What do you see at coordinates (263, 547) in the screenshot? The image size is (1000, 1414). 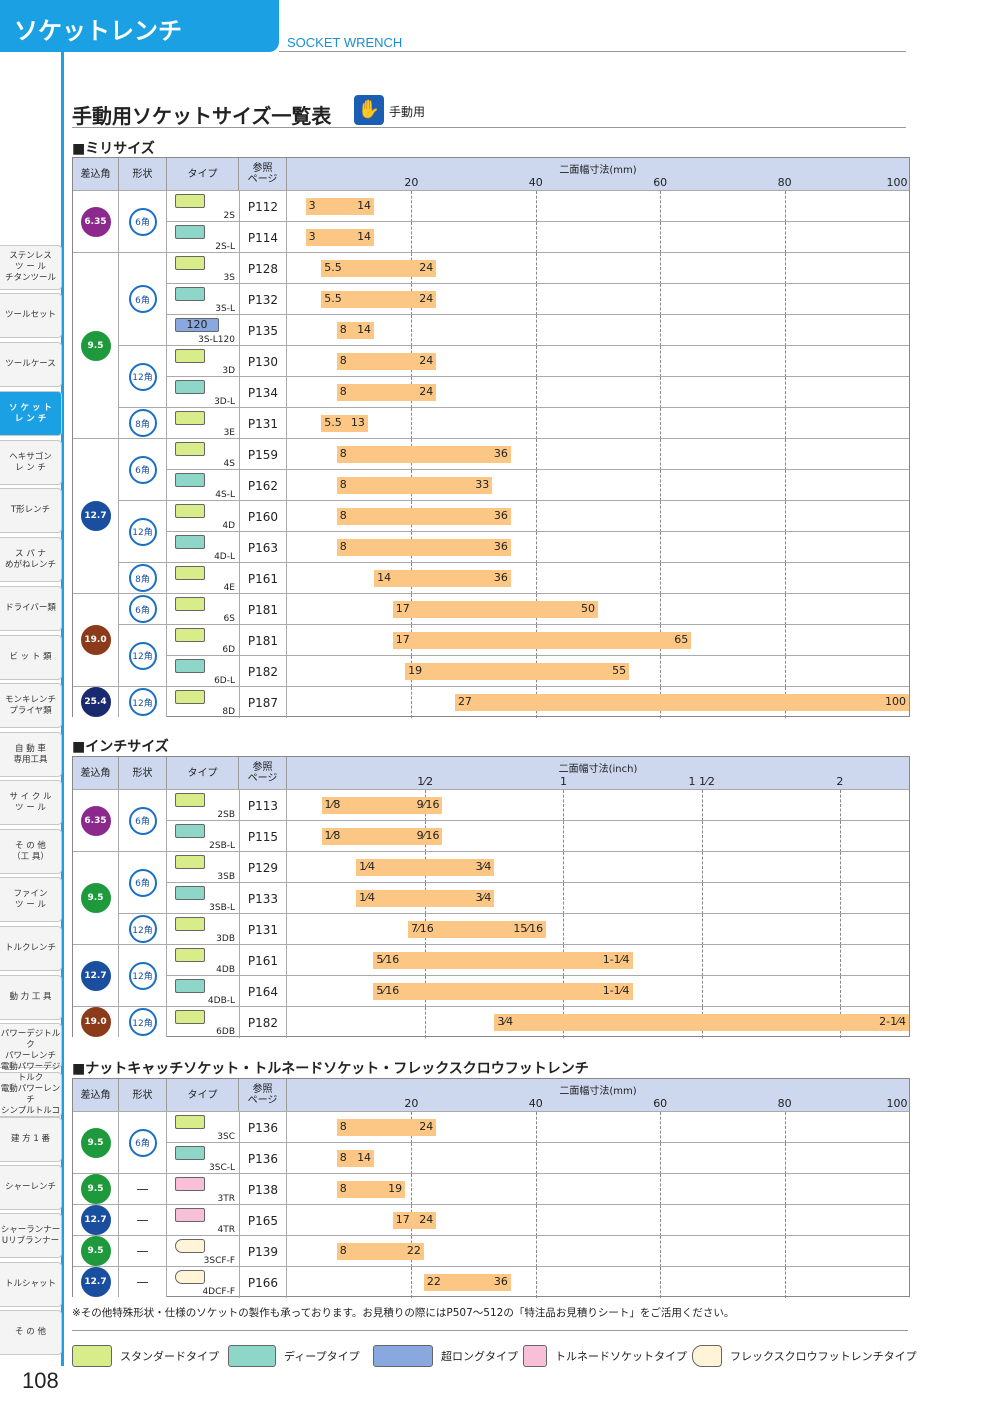 I see `ref-page: P163` at bounding box center [263, 547].